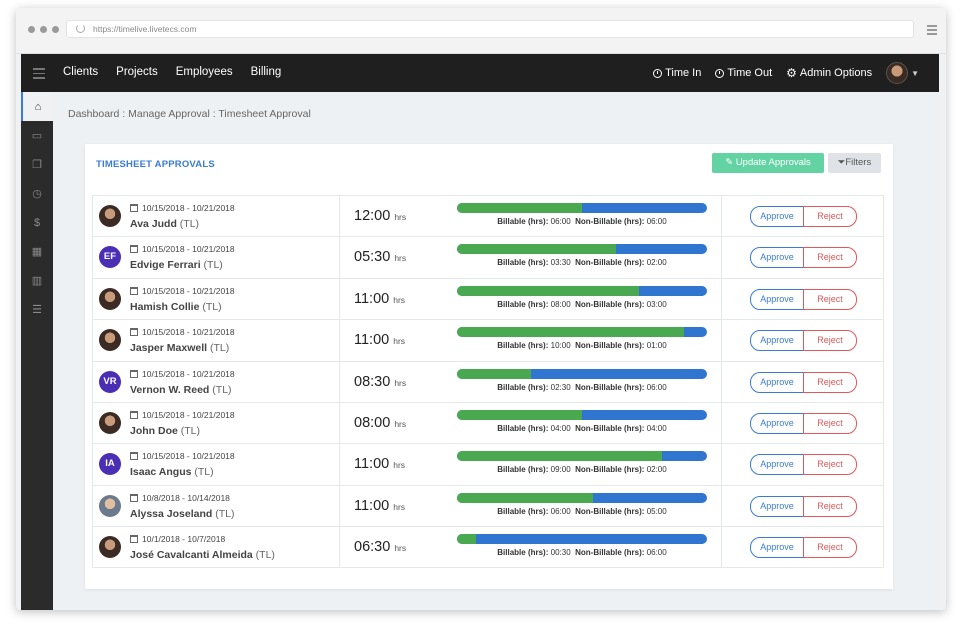  Describe the element at coordinates (915, 73) in the screenshot. I see `chevron-down-icon: ▼` at that location.